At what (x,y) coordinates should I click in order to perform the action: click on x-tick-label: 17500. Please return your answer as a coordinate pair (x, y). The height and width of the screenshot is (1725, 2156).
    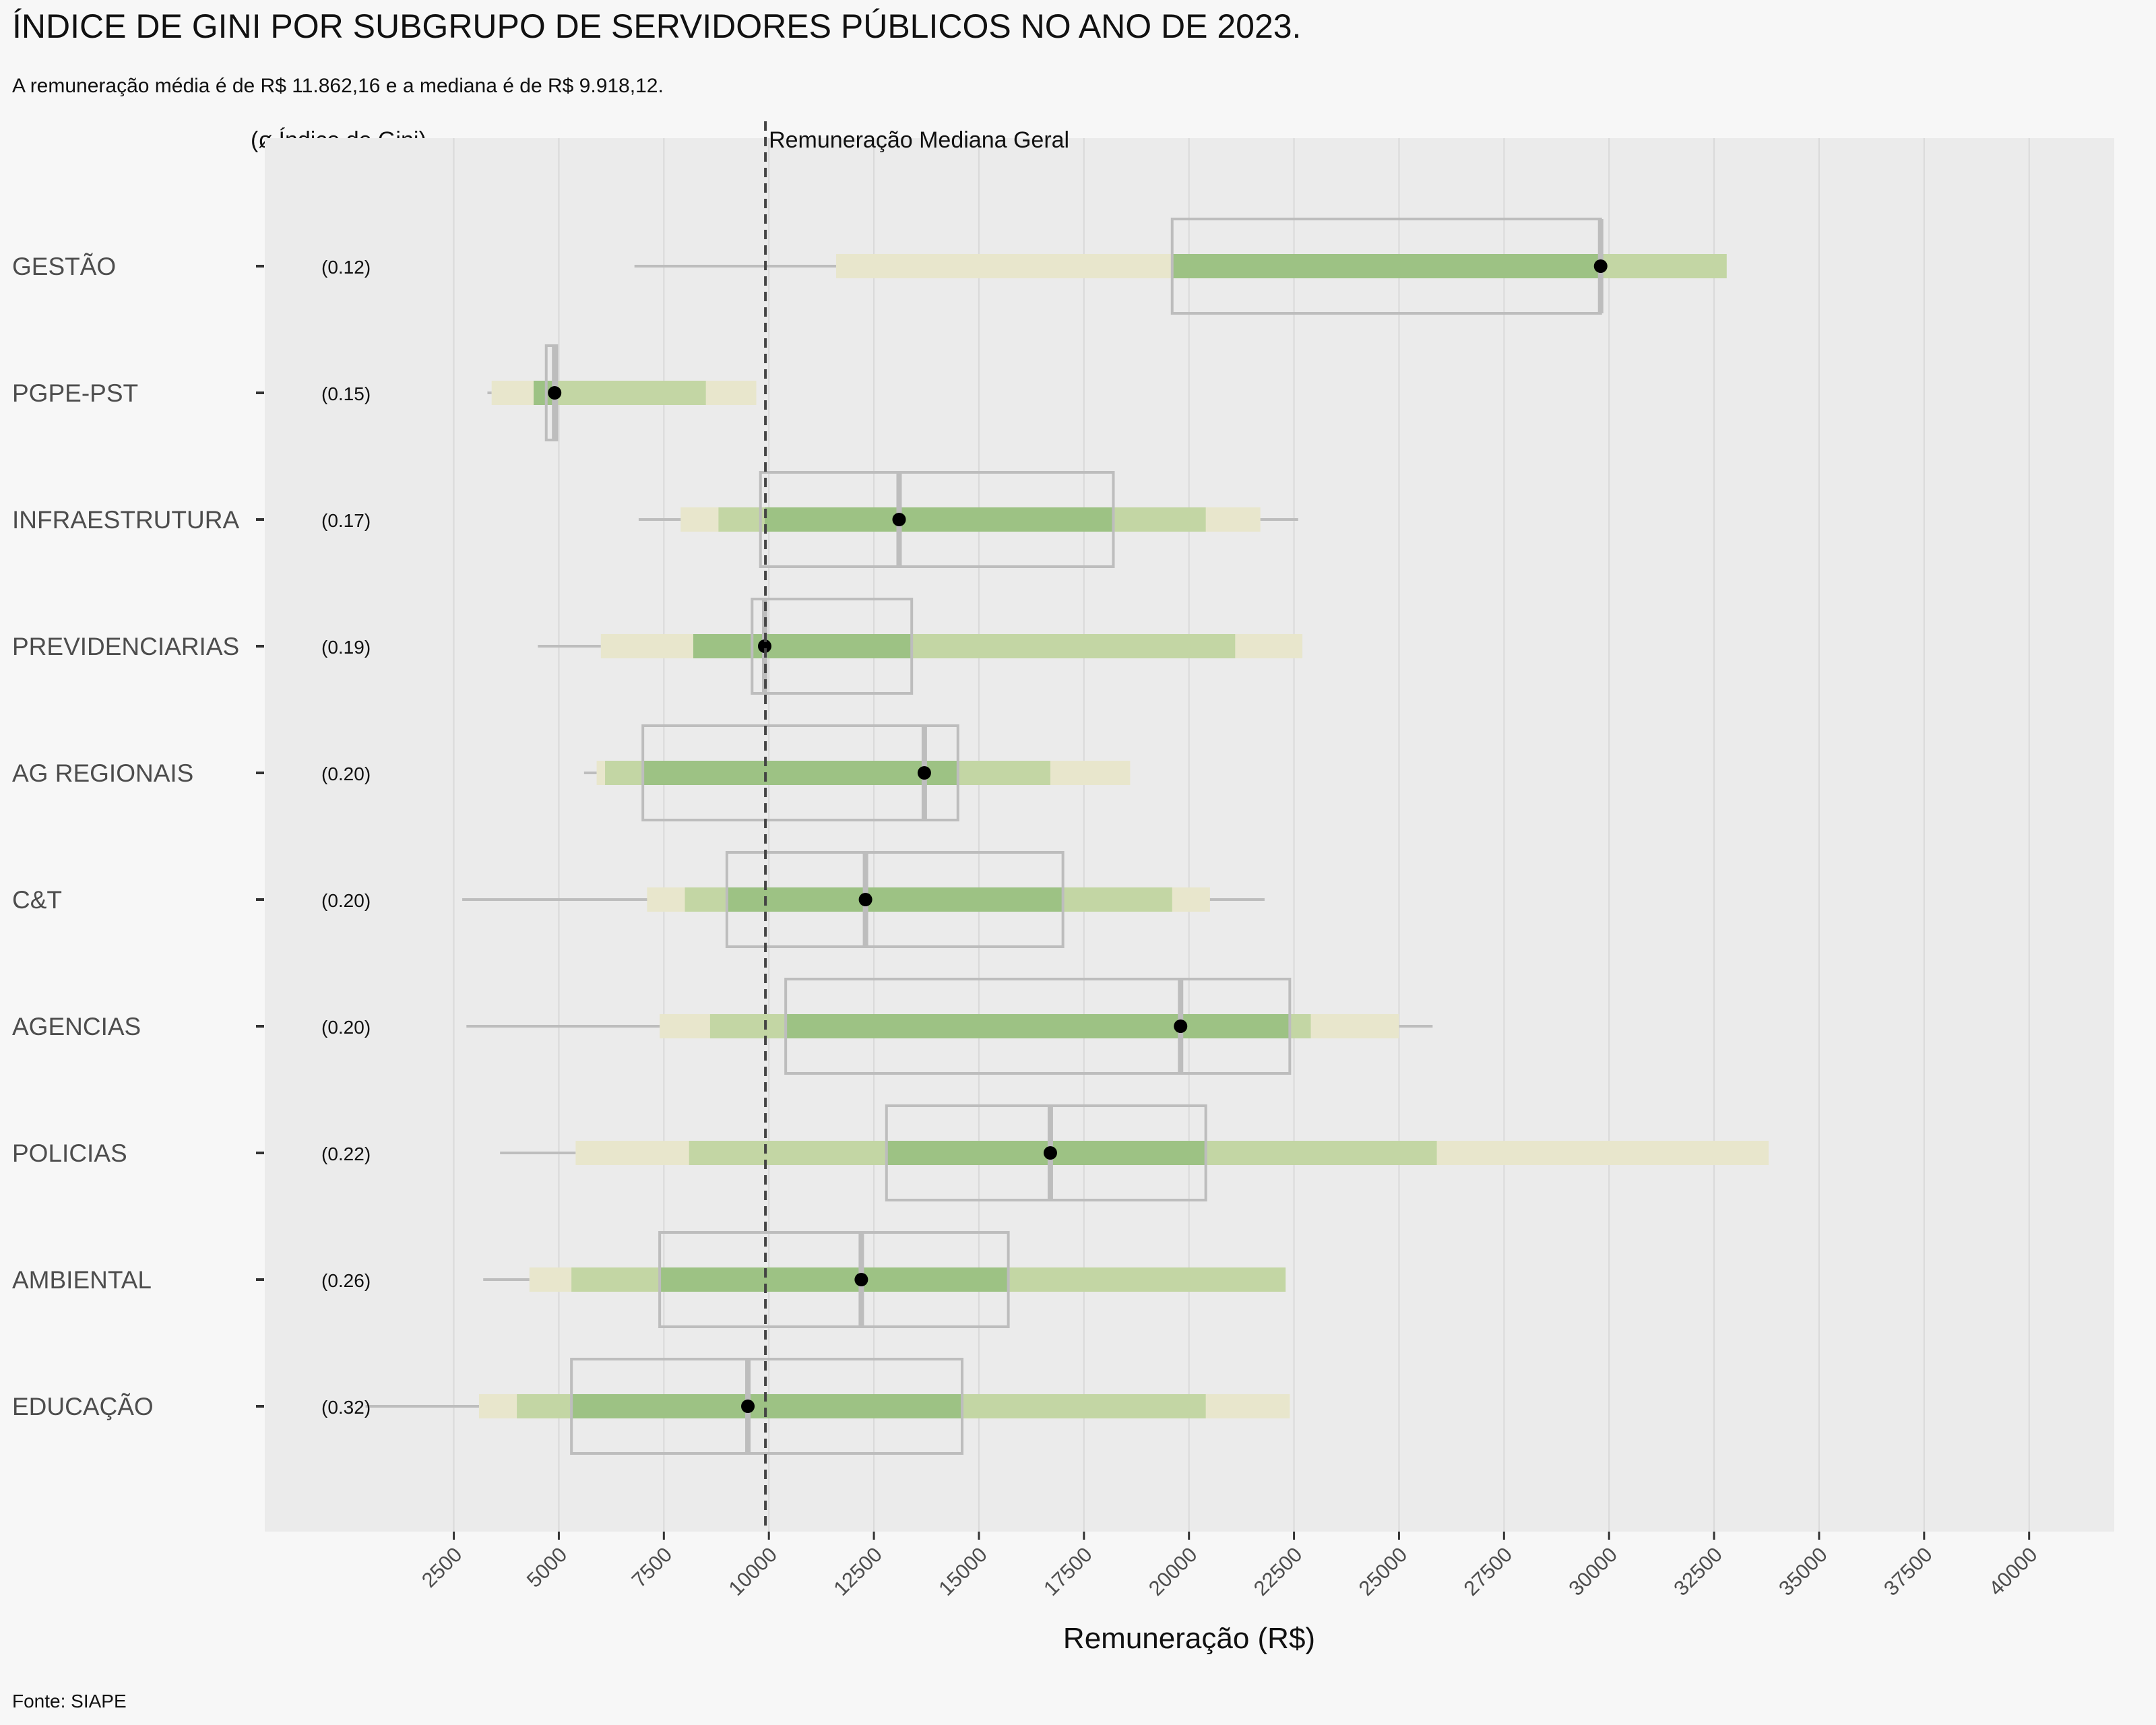
    Looking at the image, I should click on (1068, 1571).